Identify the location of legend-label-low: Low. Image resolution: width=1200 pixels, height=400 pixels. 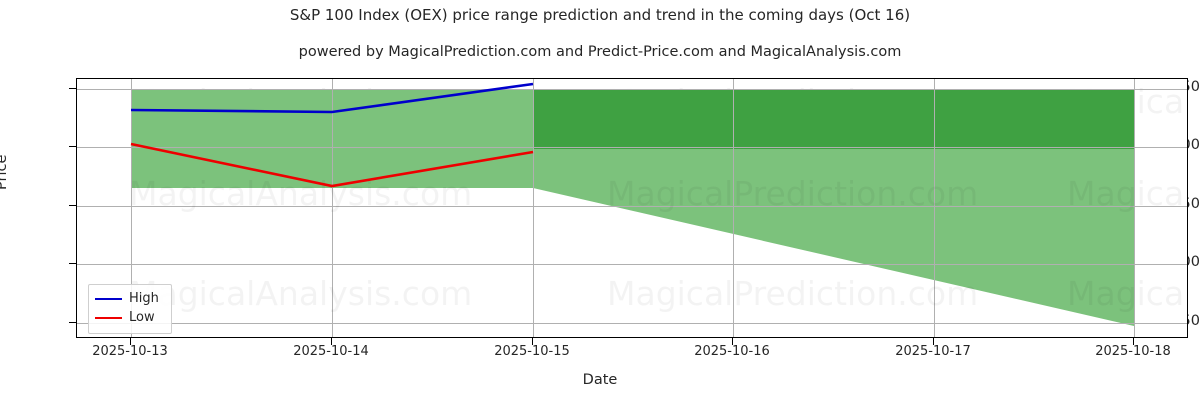
(142, 317).